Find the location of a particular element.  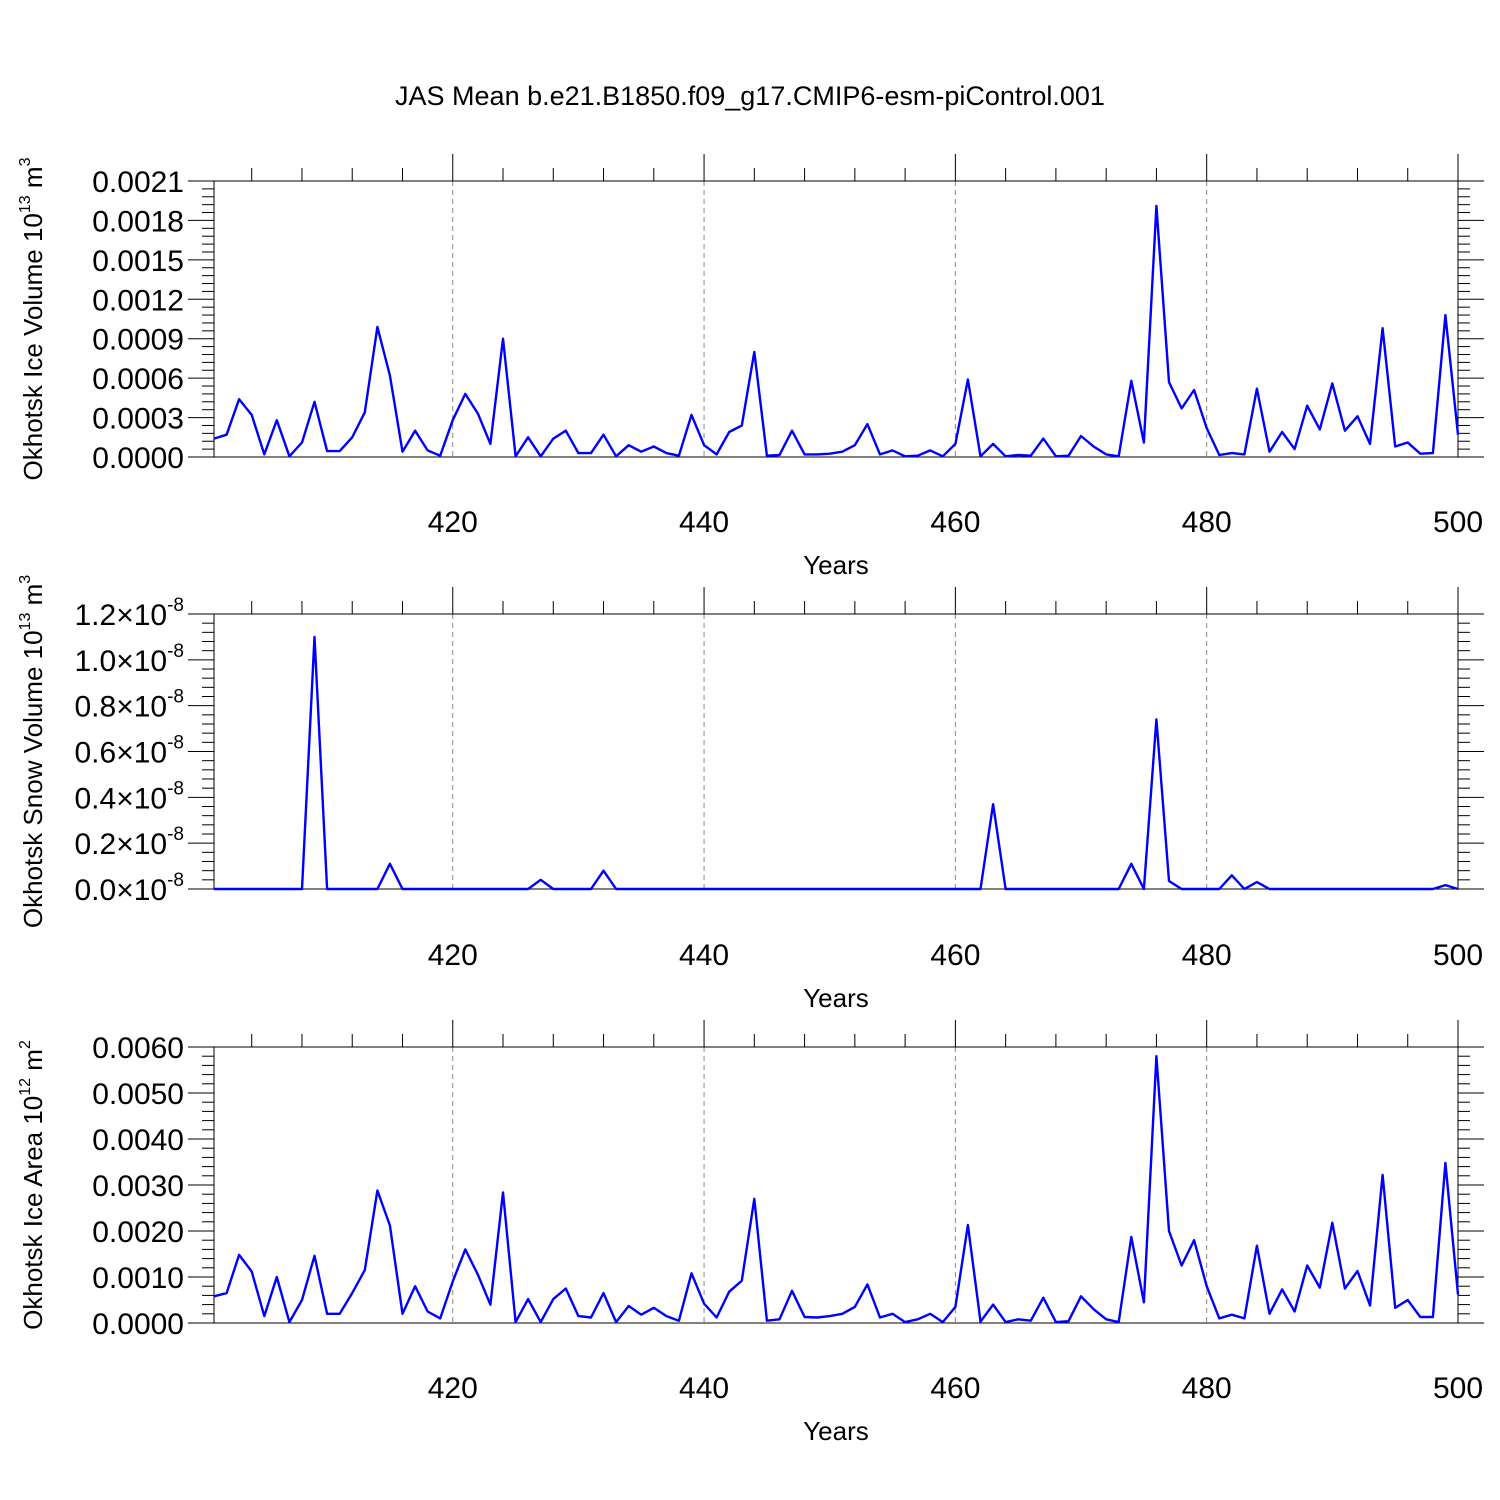

y-tick-label: 0.0020 is located at coordinates (138, 1232).